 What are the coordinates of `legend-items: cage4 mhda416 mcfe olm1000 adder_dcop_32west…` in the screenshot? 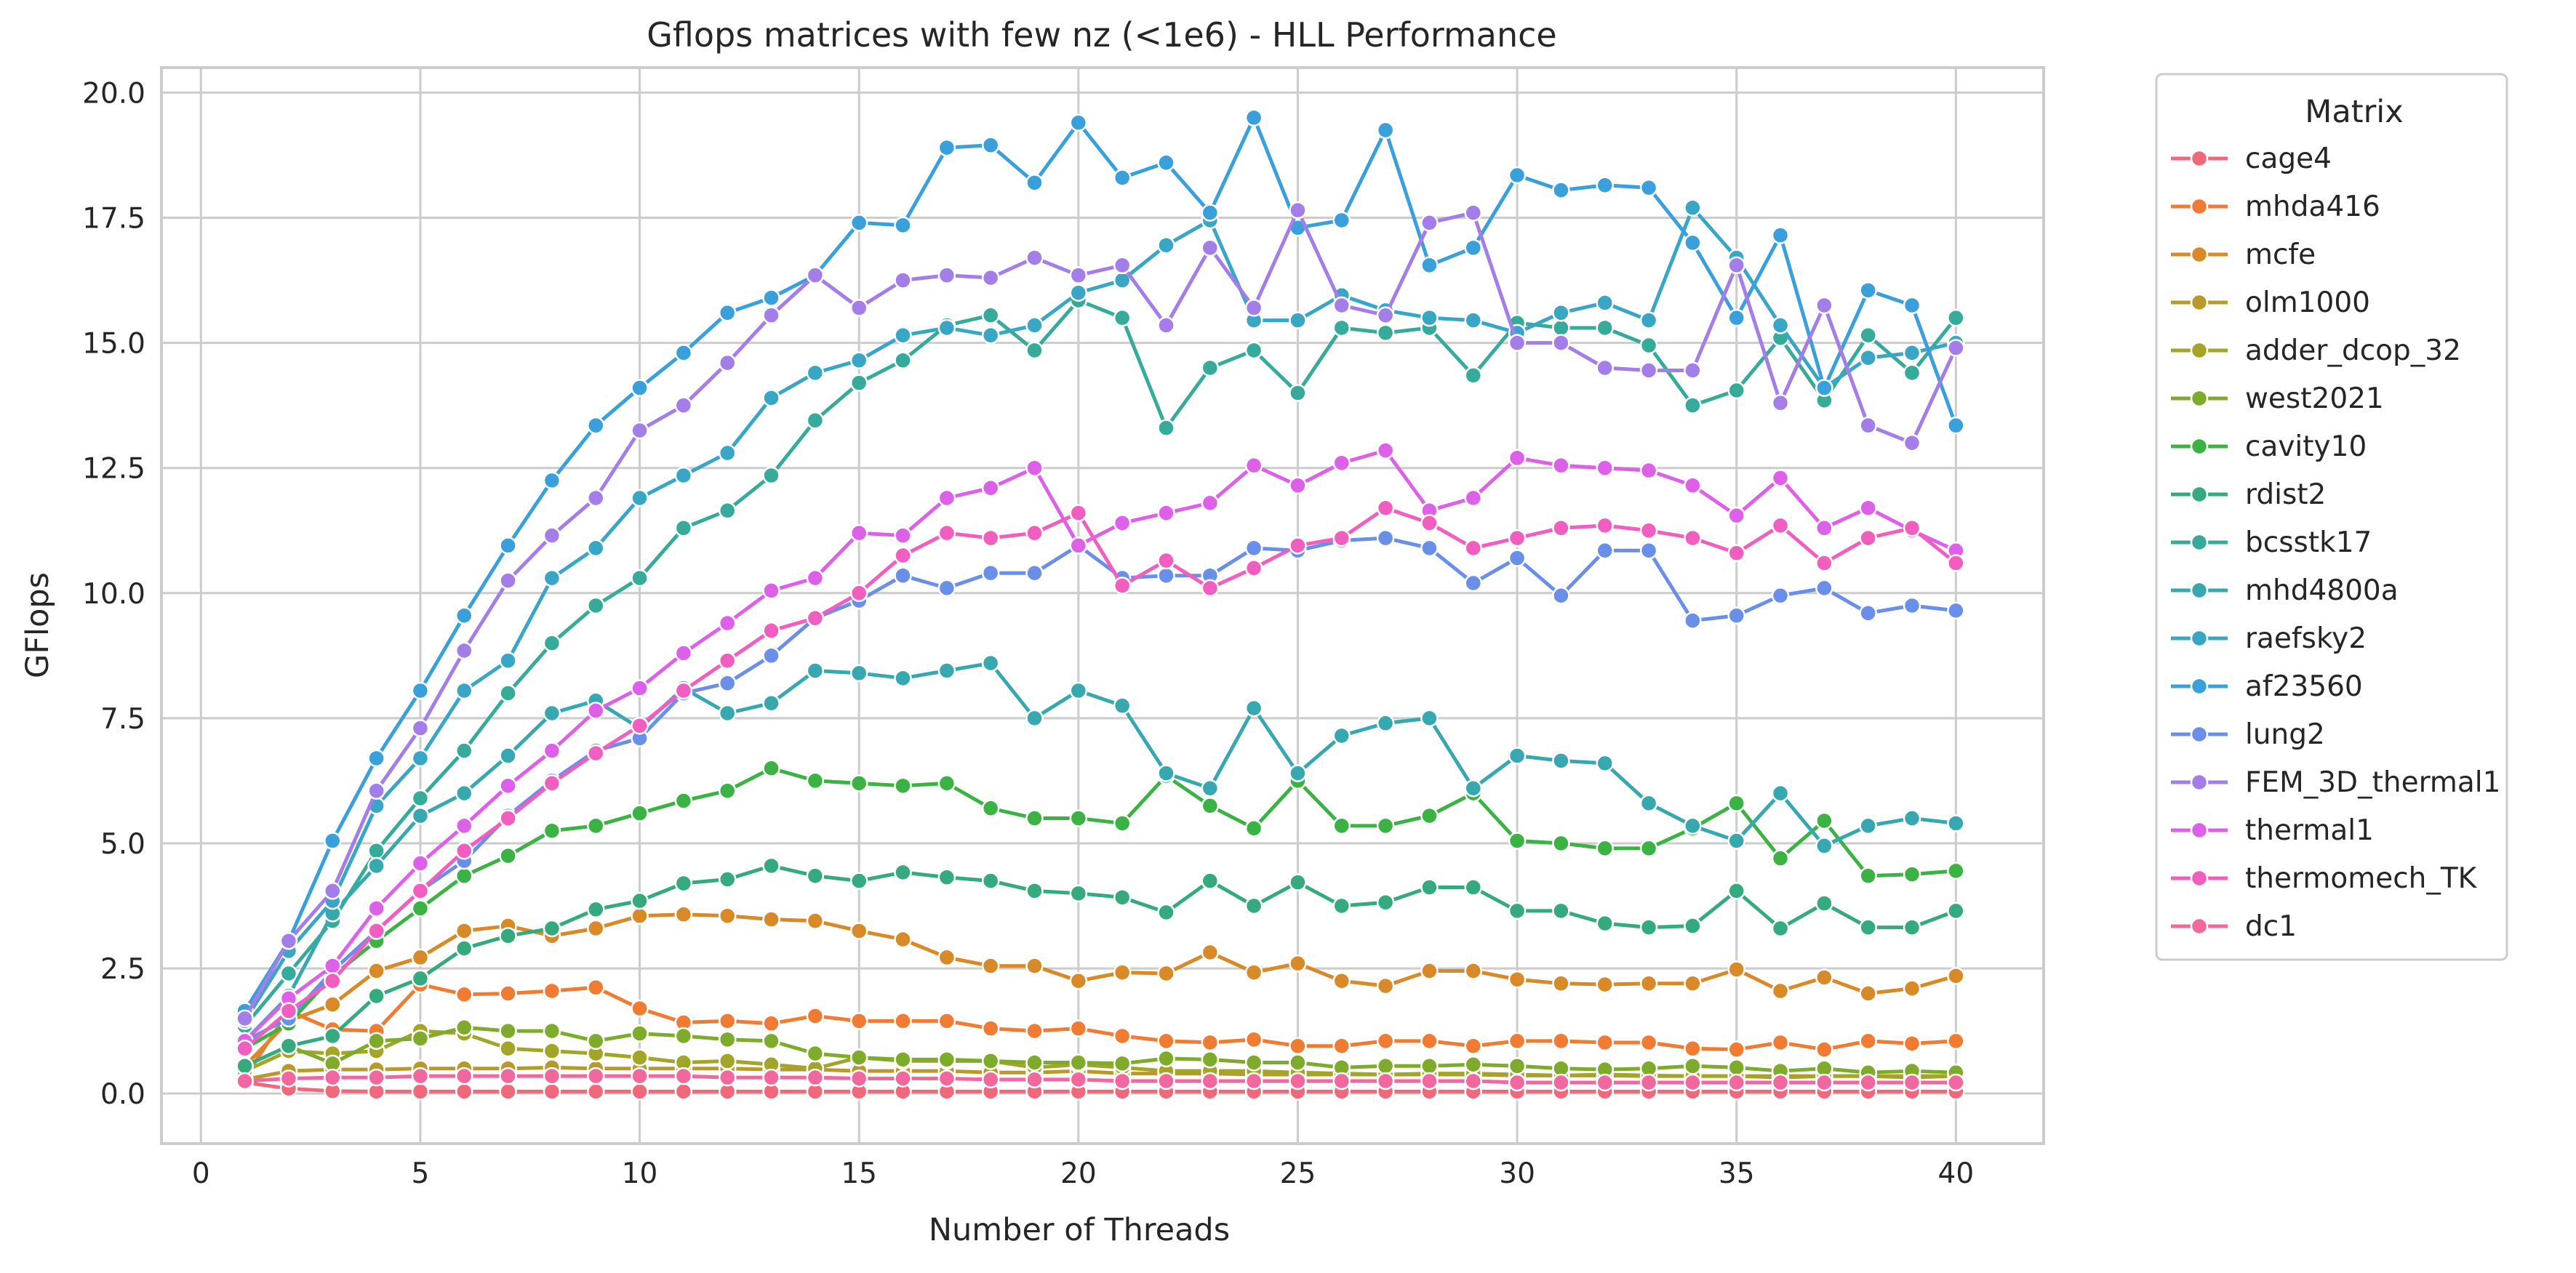 It's located at (2335, 542).